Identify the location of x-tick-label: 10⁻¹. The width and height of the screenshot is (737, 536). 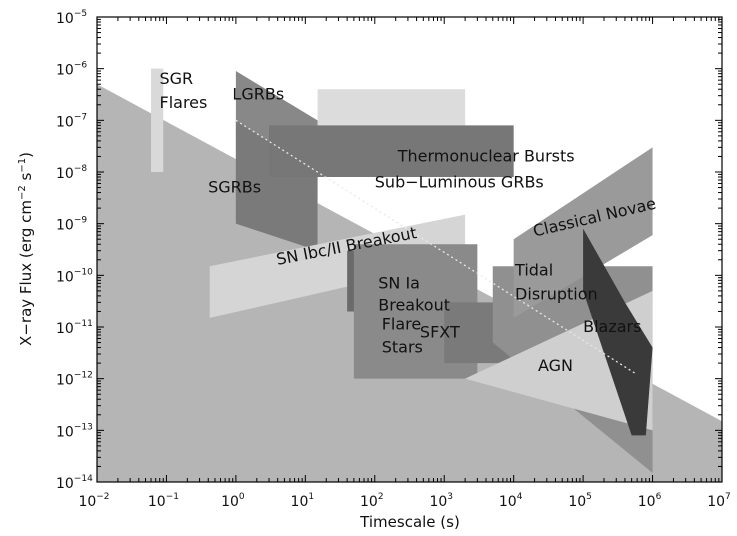
(163, 501).